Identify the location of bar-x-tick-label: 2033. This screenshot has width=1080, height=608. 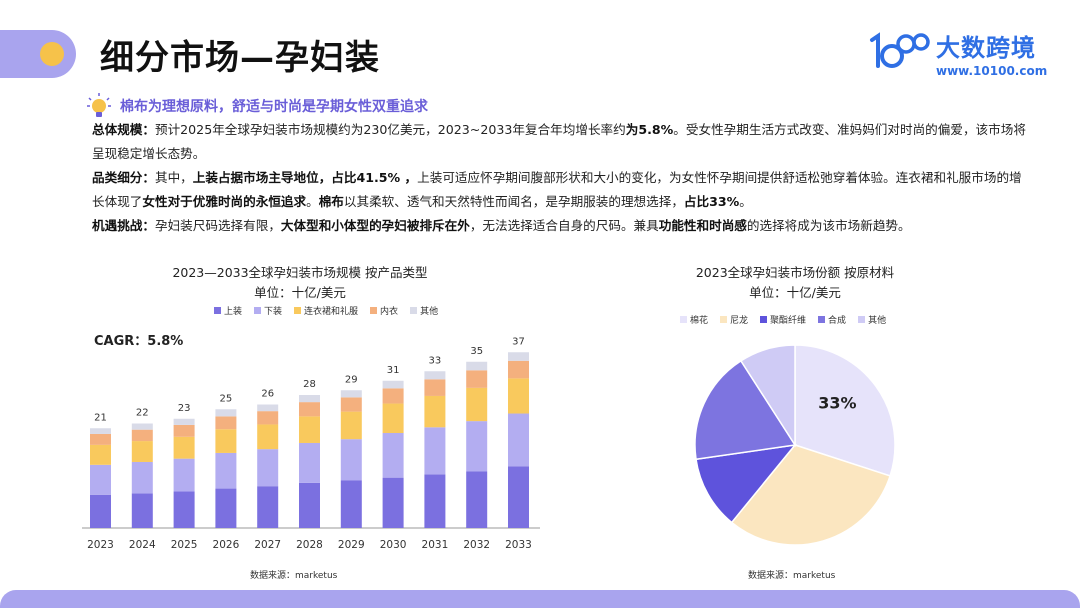
(518, 545).